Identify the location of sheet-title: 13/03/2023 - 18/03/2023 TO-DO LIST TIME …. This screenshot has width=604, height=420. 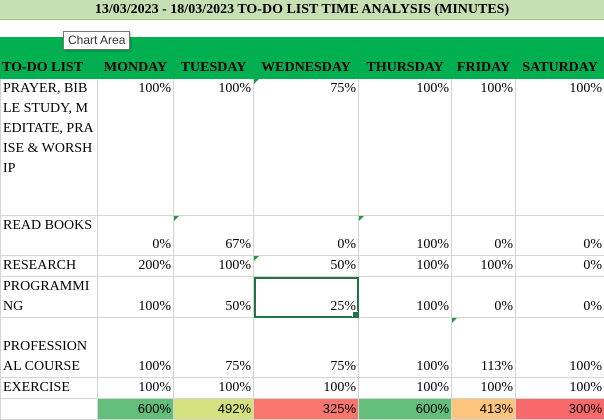
(302, 10).